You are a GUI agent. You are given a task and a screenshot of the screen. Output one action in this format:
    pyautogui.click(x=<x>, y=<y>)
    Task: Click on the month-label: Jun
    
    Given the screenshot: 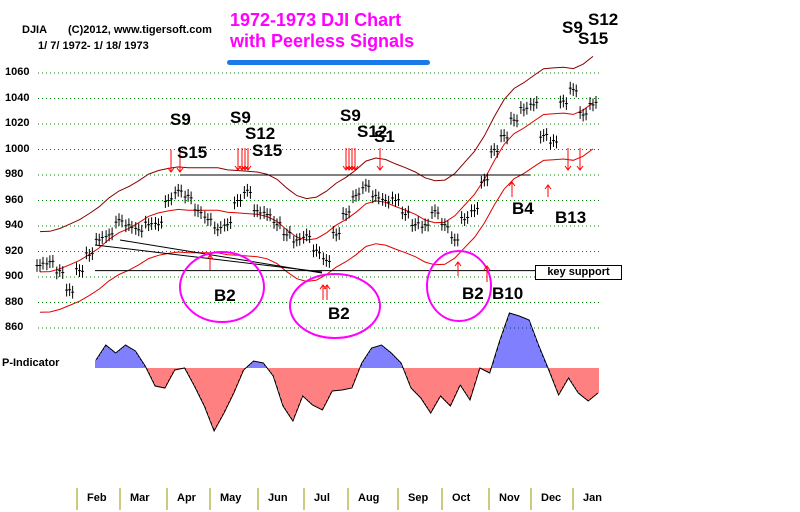 What is the action you would take?
    pyautogui.click(x=278, y=498)
    